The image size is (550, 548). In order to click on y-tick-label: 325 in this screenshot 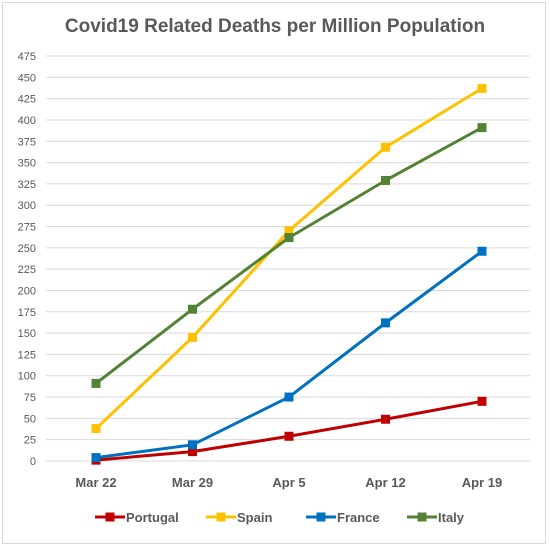, I will do `click(27, 185)`.